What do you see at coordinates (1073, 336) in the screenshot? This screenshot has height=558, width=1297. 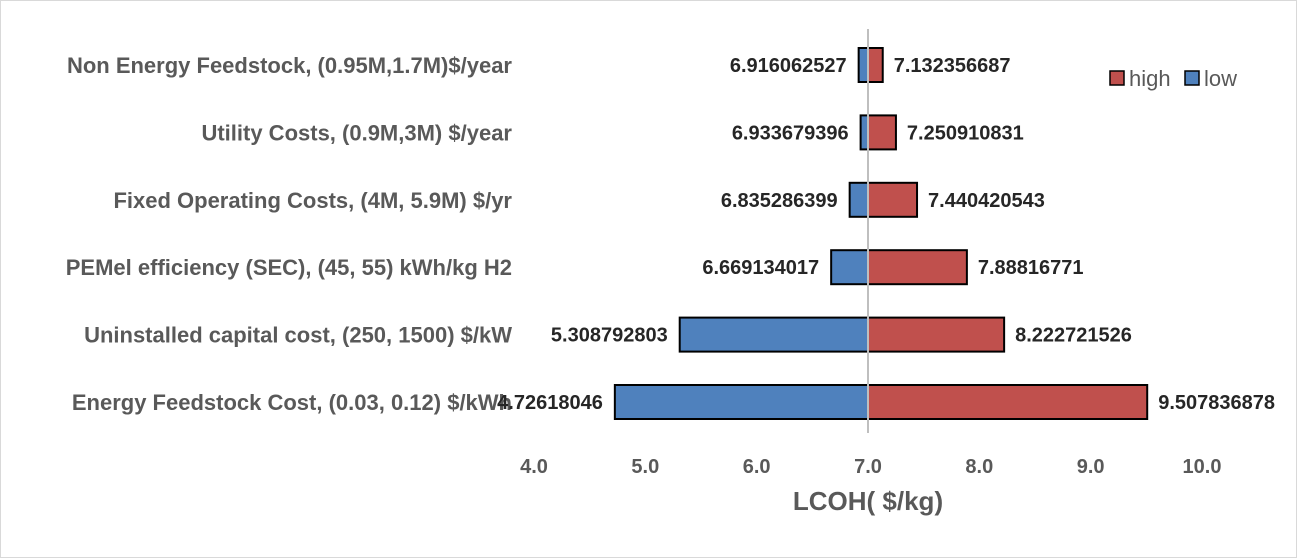 I see `data-label-high: 8.222721526` at bounding box center [1073, 336].